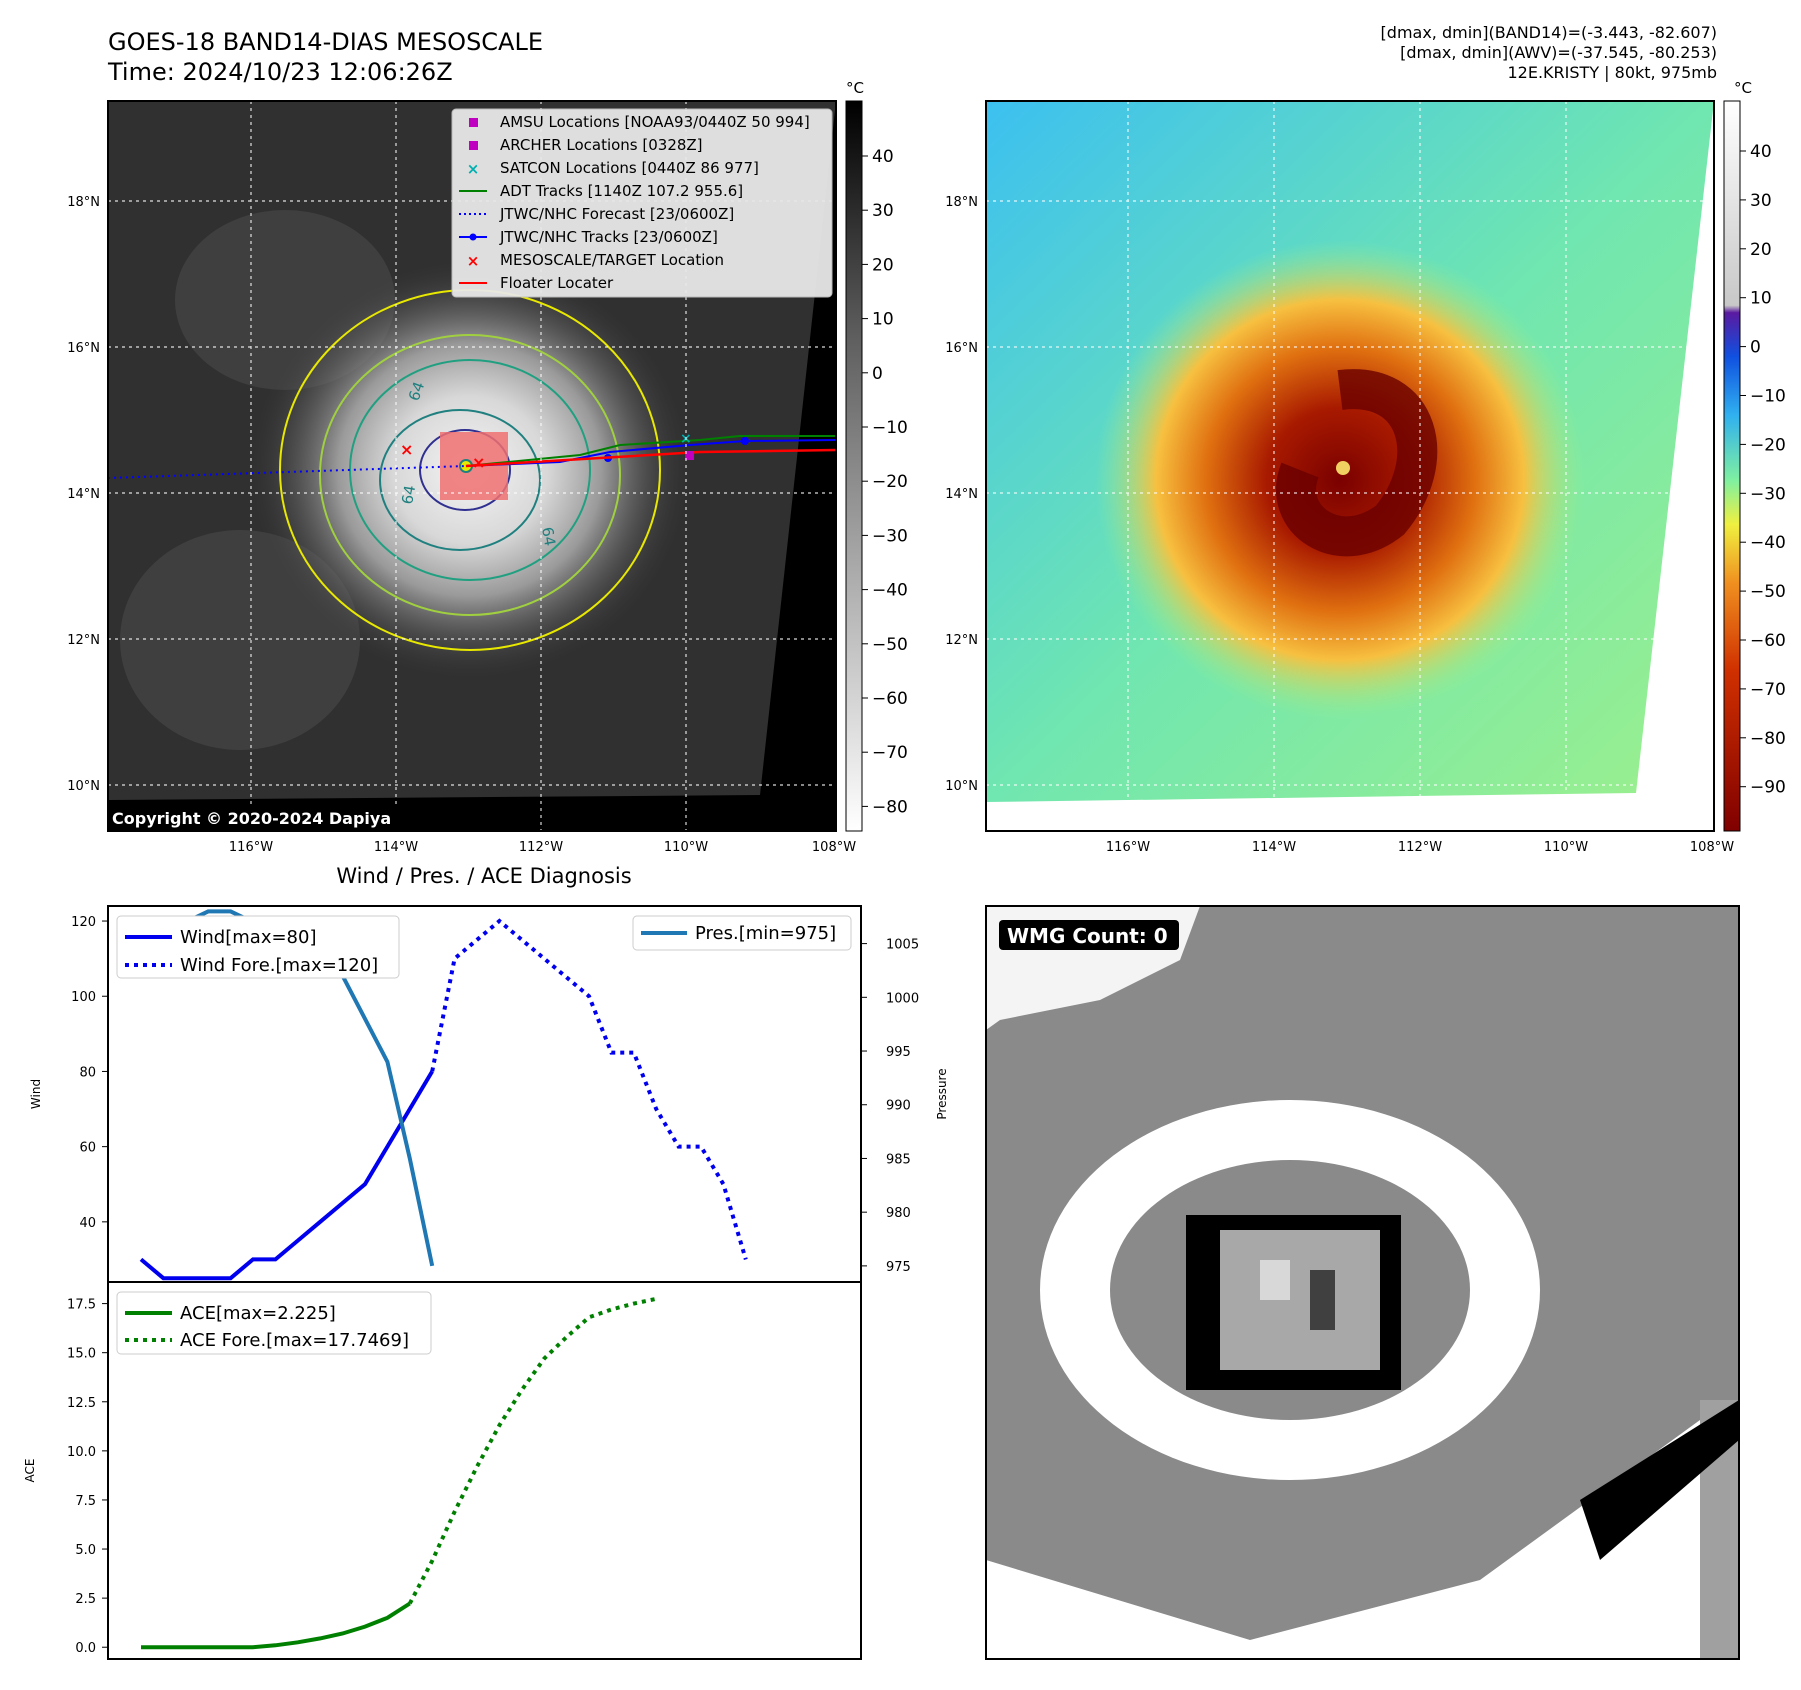 The image size is (1801, 1690). Describe the element at coordinates (36, 1094) in the screenshot. I see `y-axis-label: Wind` at that location.